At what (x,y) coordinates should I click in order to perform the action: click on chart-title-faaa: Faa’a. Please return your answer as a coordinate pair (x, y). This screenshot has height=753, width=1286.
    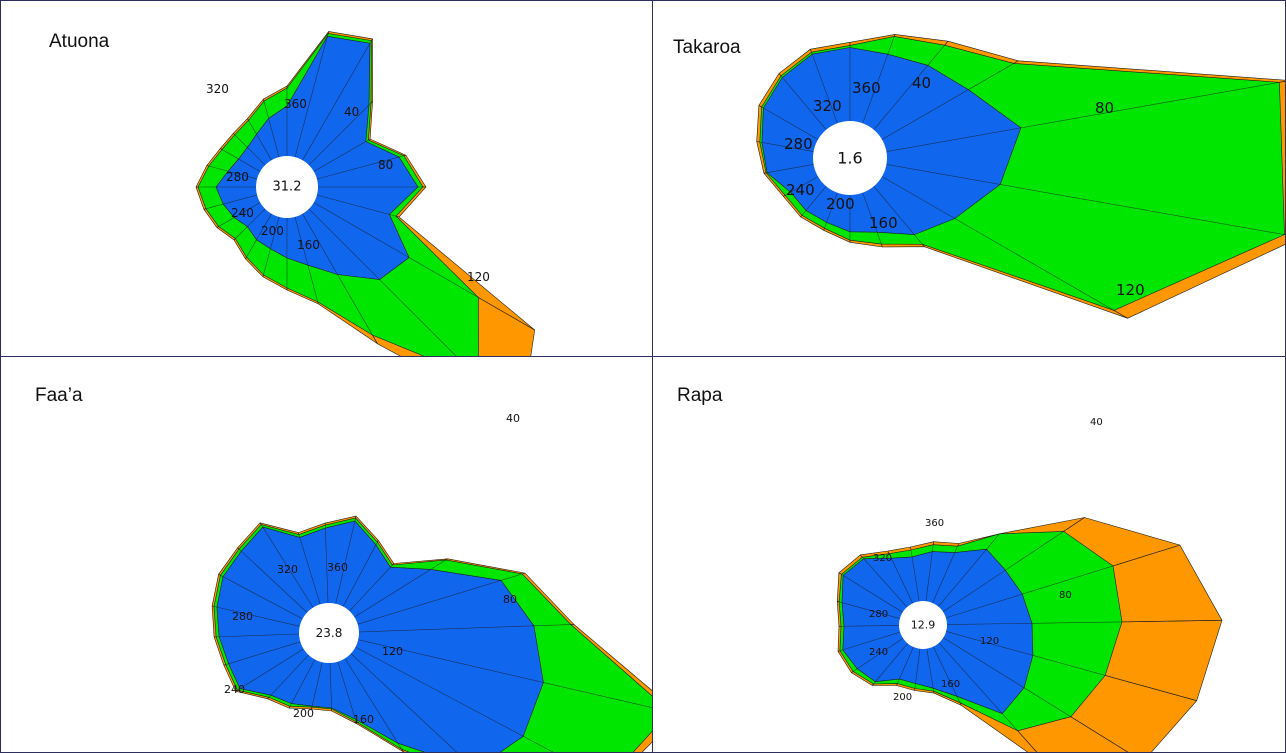
    Looking at the image, I should click on (59, 395).